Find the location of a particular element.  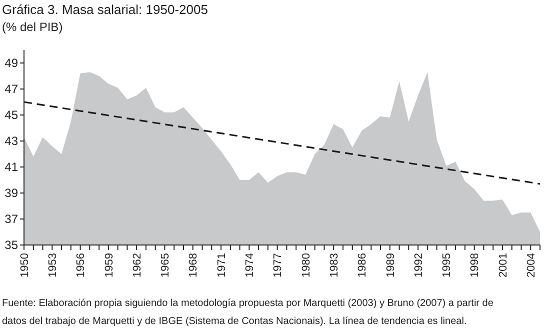

x-tick-label: 1956 is located at coordinates (81, 265).